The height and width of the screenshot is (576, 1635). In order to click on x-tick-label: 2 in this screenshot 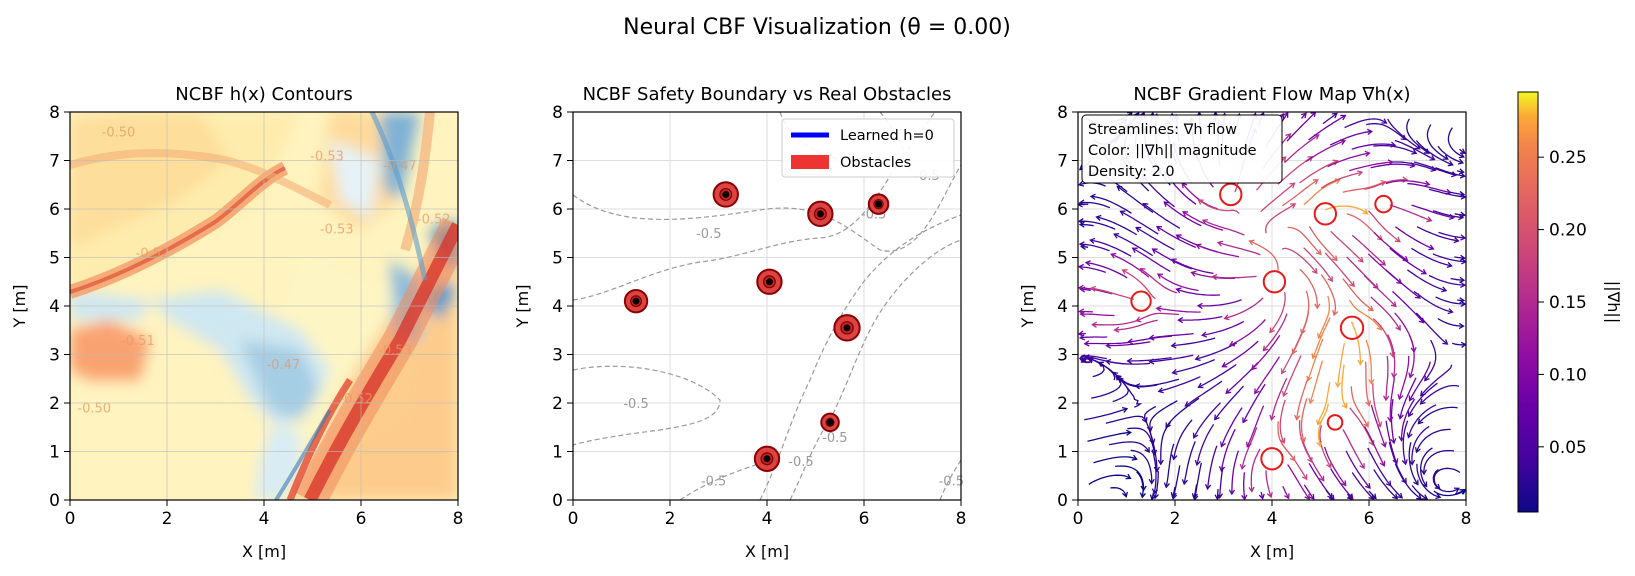, I will do `click(670, 519)`.